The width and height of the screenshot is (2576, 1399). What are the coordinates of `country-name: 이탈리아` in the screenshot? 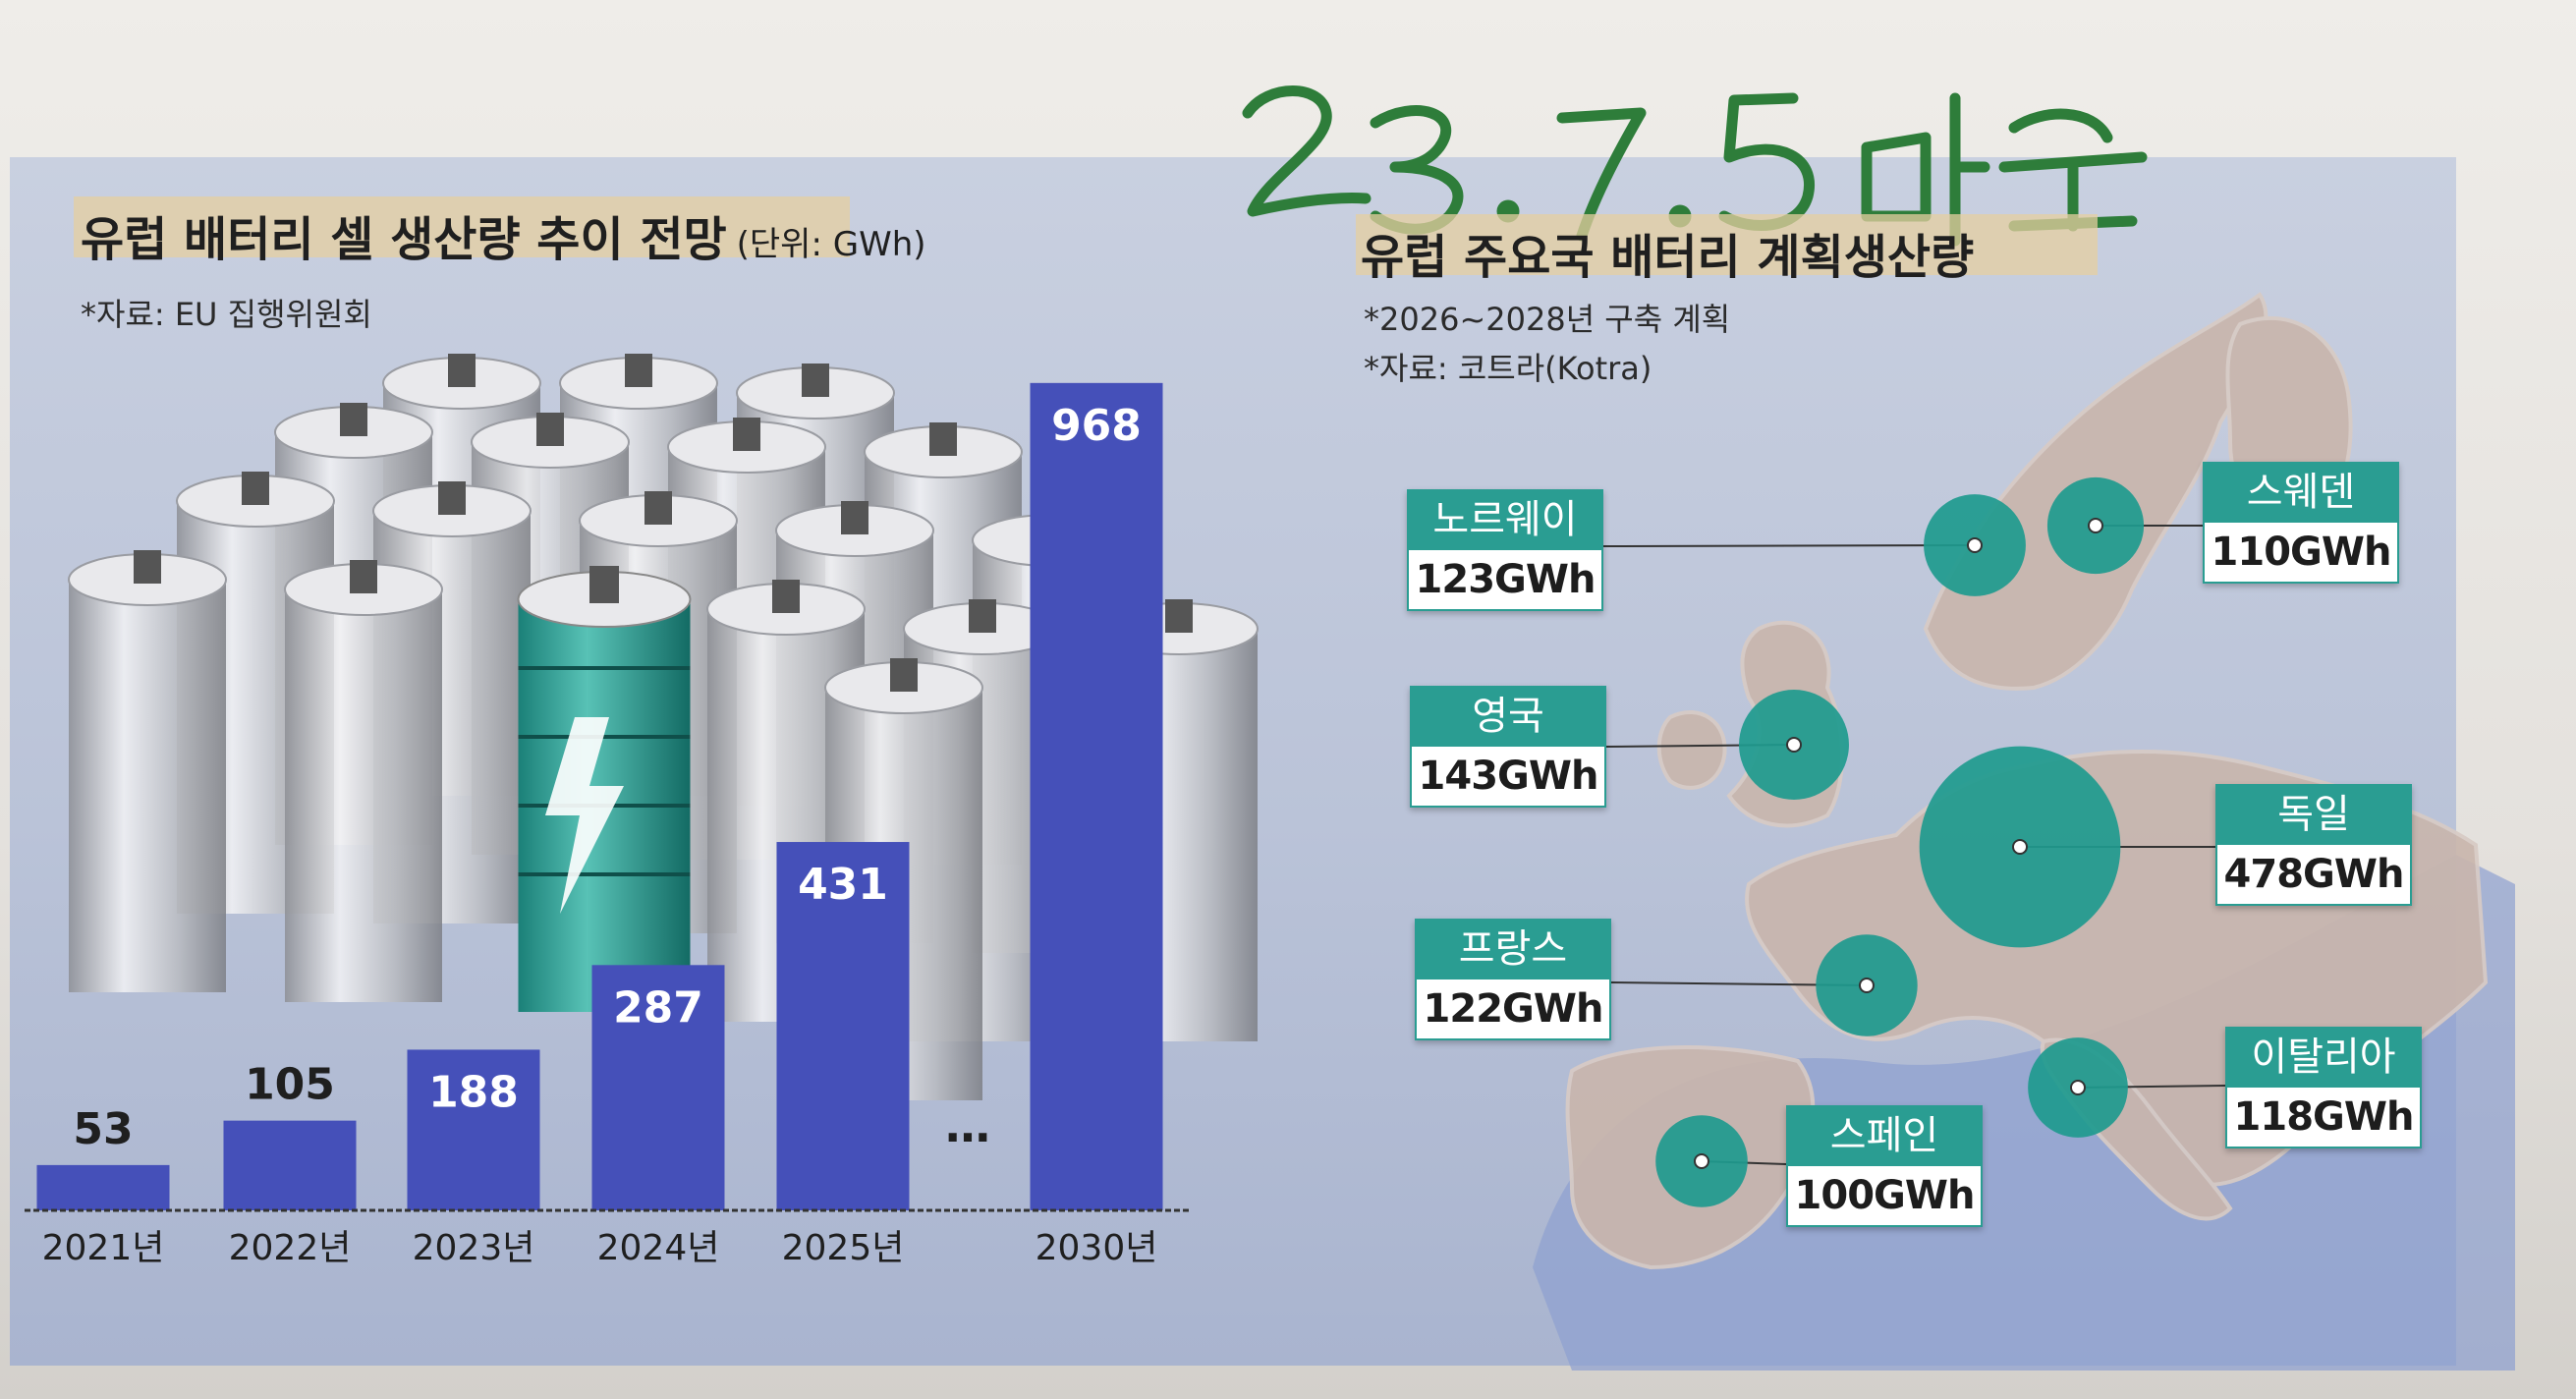 It's located at (2323, 1057).